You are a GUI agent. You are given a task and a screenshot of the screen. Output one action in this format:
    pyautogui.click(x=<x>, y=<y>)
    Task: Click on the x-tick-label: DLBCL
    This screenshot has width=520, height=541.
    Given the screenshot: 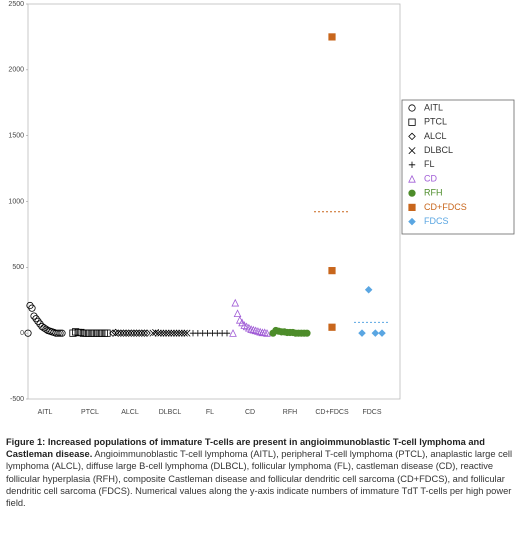 What is the action you would take?
    pyautogui.click(x=170, y=412)
    